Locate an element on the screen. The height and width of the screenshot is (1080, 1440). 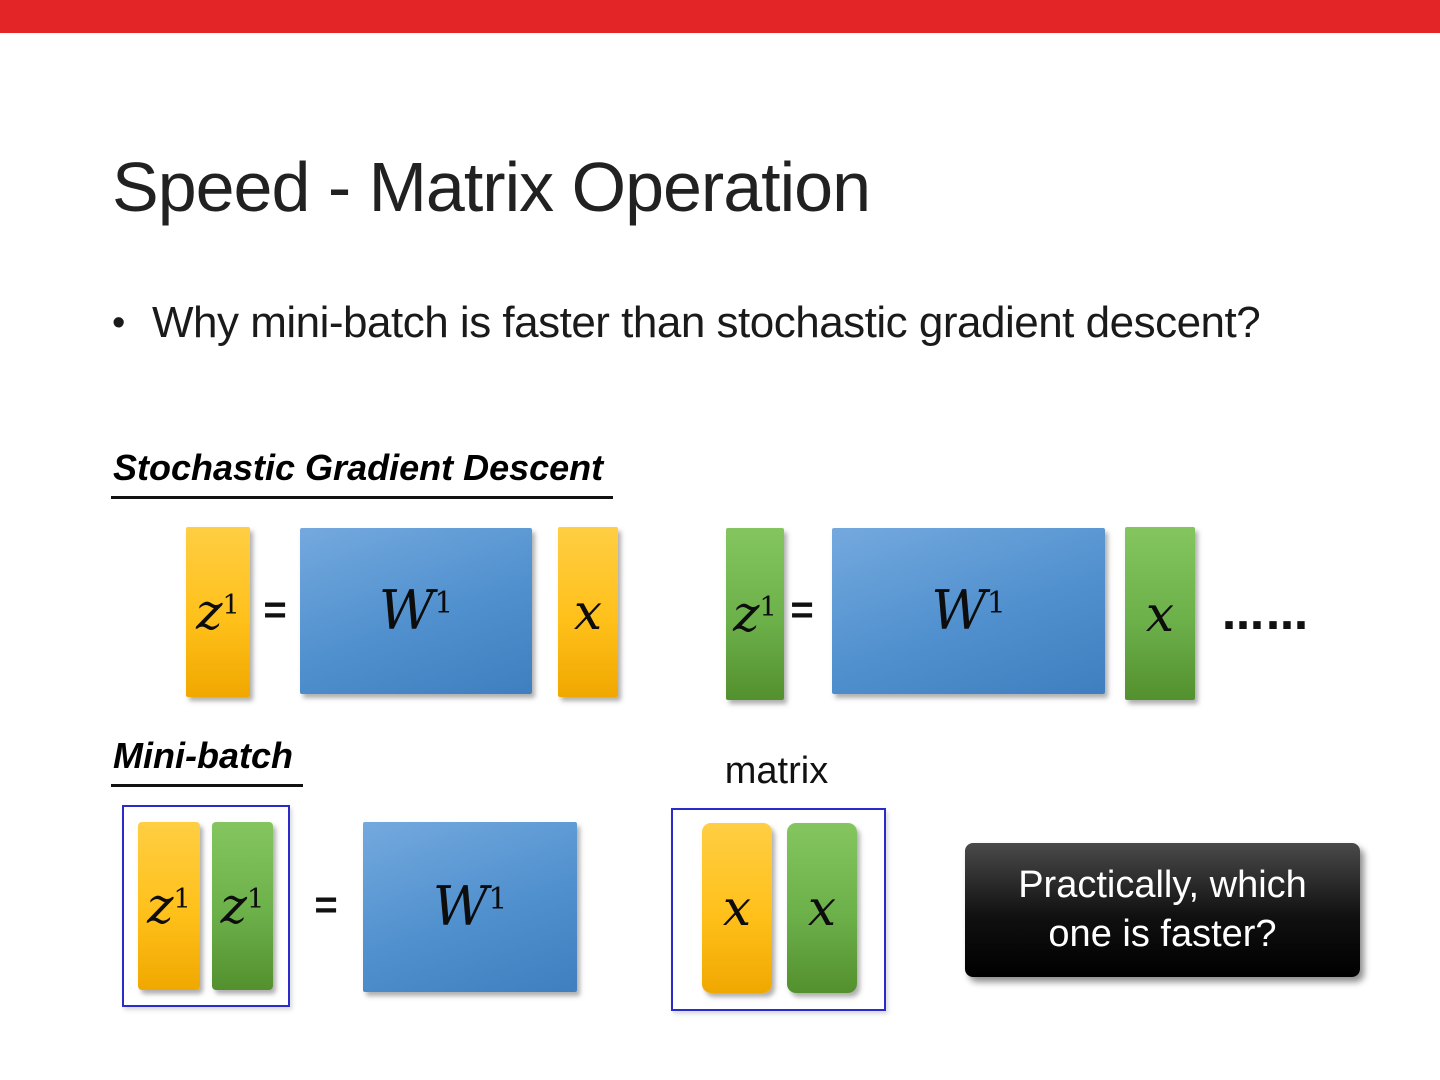
minibatch-z1-yellow-vector: z1 is located at coordinates (169, 906).